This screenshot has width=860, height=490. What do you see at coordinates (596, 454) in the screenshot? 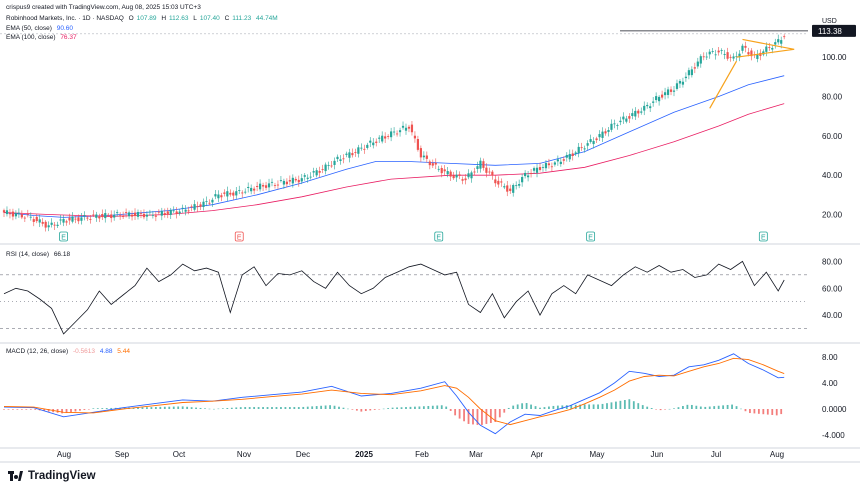
I see `time-tick-label: May` at bounding box center [596, 454].